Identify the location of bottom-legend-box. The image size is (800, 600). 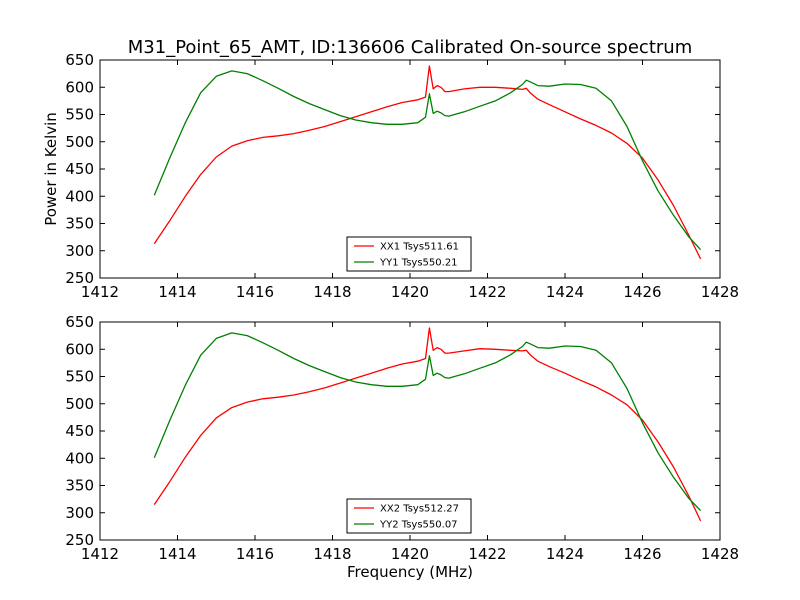
(409, 516).